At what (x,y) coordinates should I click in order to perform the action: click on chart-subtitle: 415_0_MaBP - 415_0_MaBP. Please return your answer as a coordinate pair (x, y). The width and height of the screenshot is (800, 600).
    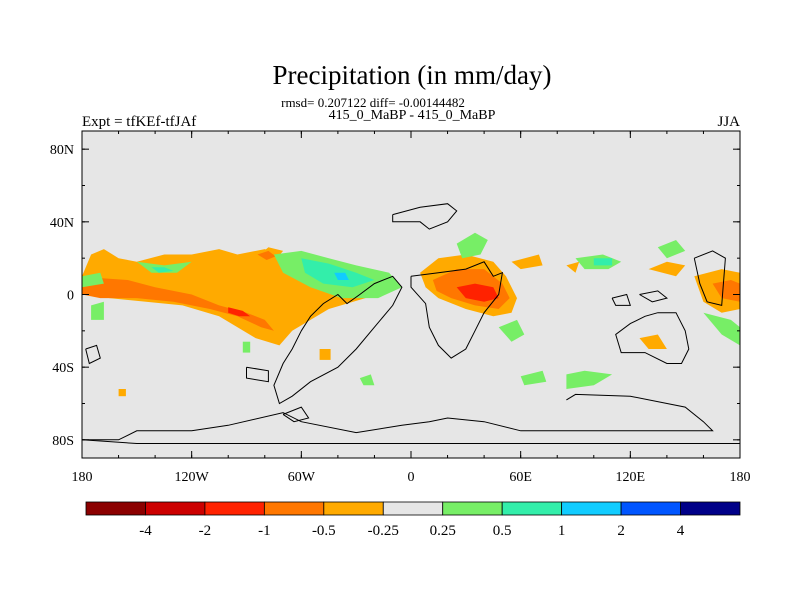
    Looking at the image, I should click on (412, 115).